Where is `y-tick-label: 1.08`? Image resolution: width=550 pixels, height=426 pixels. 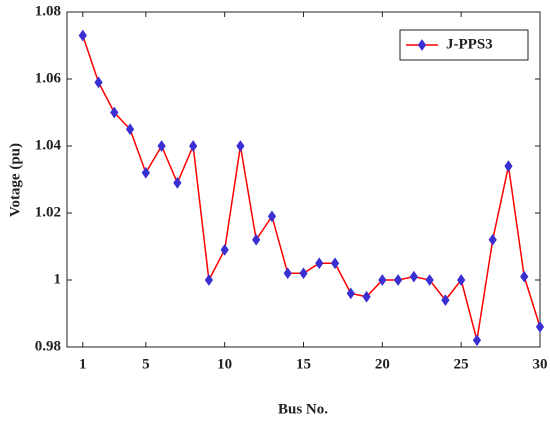 y-tick-label: 1.08 is located at coordinates (48, 11).